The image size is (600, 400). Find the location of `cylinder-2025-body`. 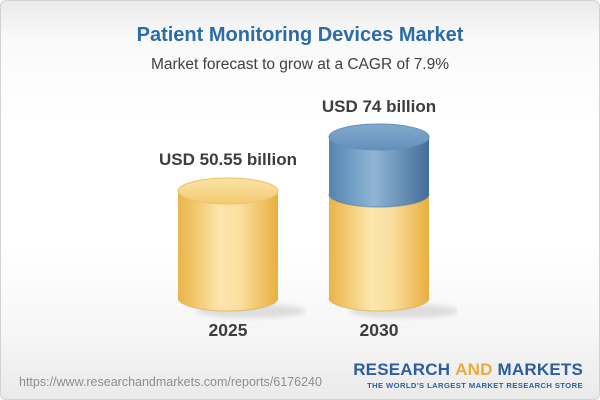

cylinder-2025-body is located at coordinates (228, 251).